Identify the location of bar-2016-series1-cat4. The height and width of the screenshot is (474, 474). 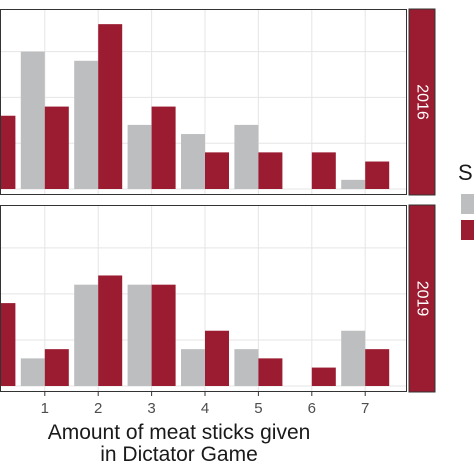
(193, 161).